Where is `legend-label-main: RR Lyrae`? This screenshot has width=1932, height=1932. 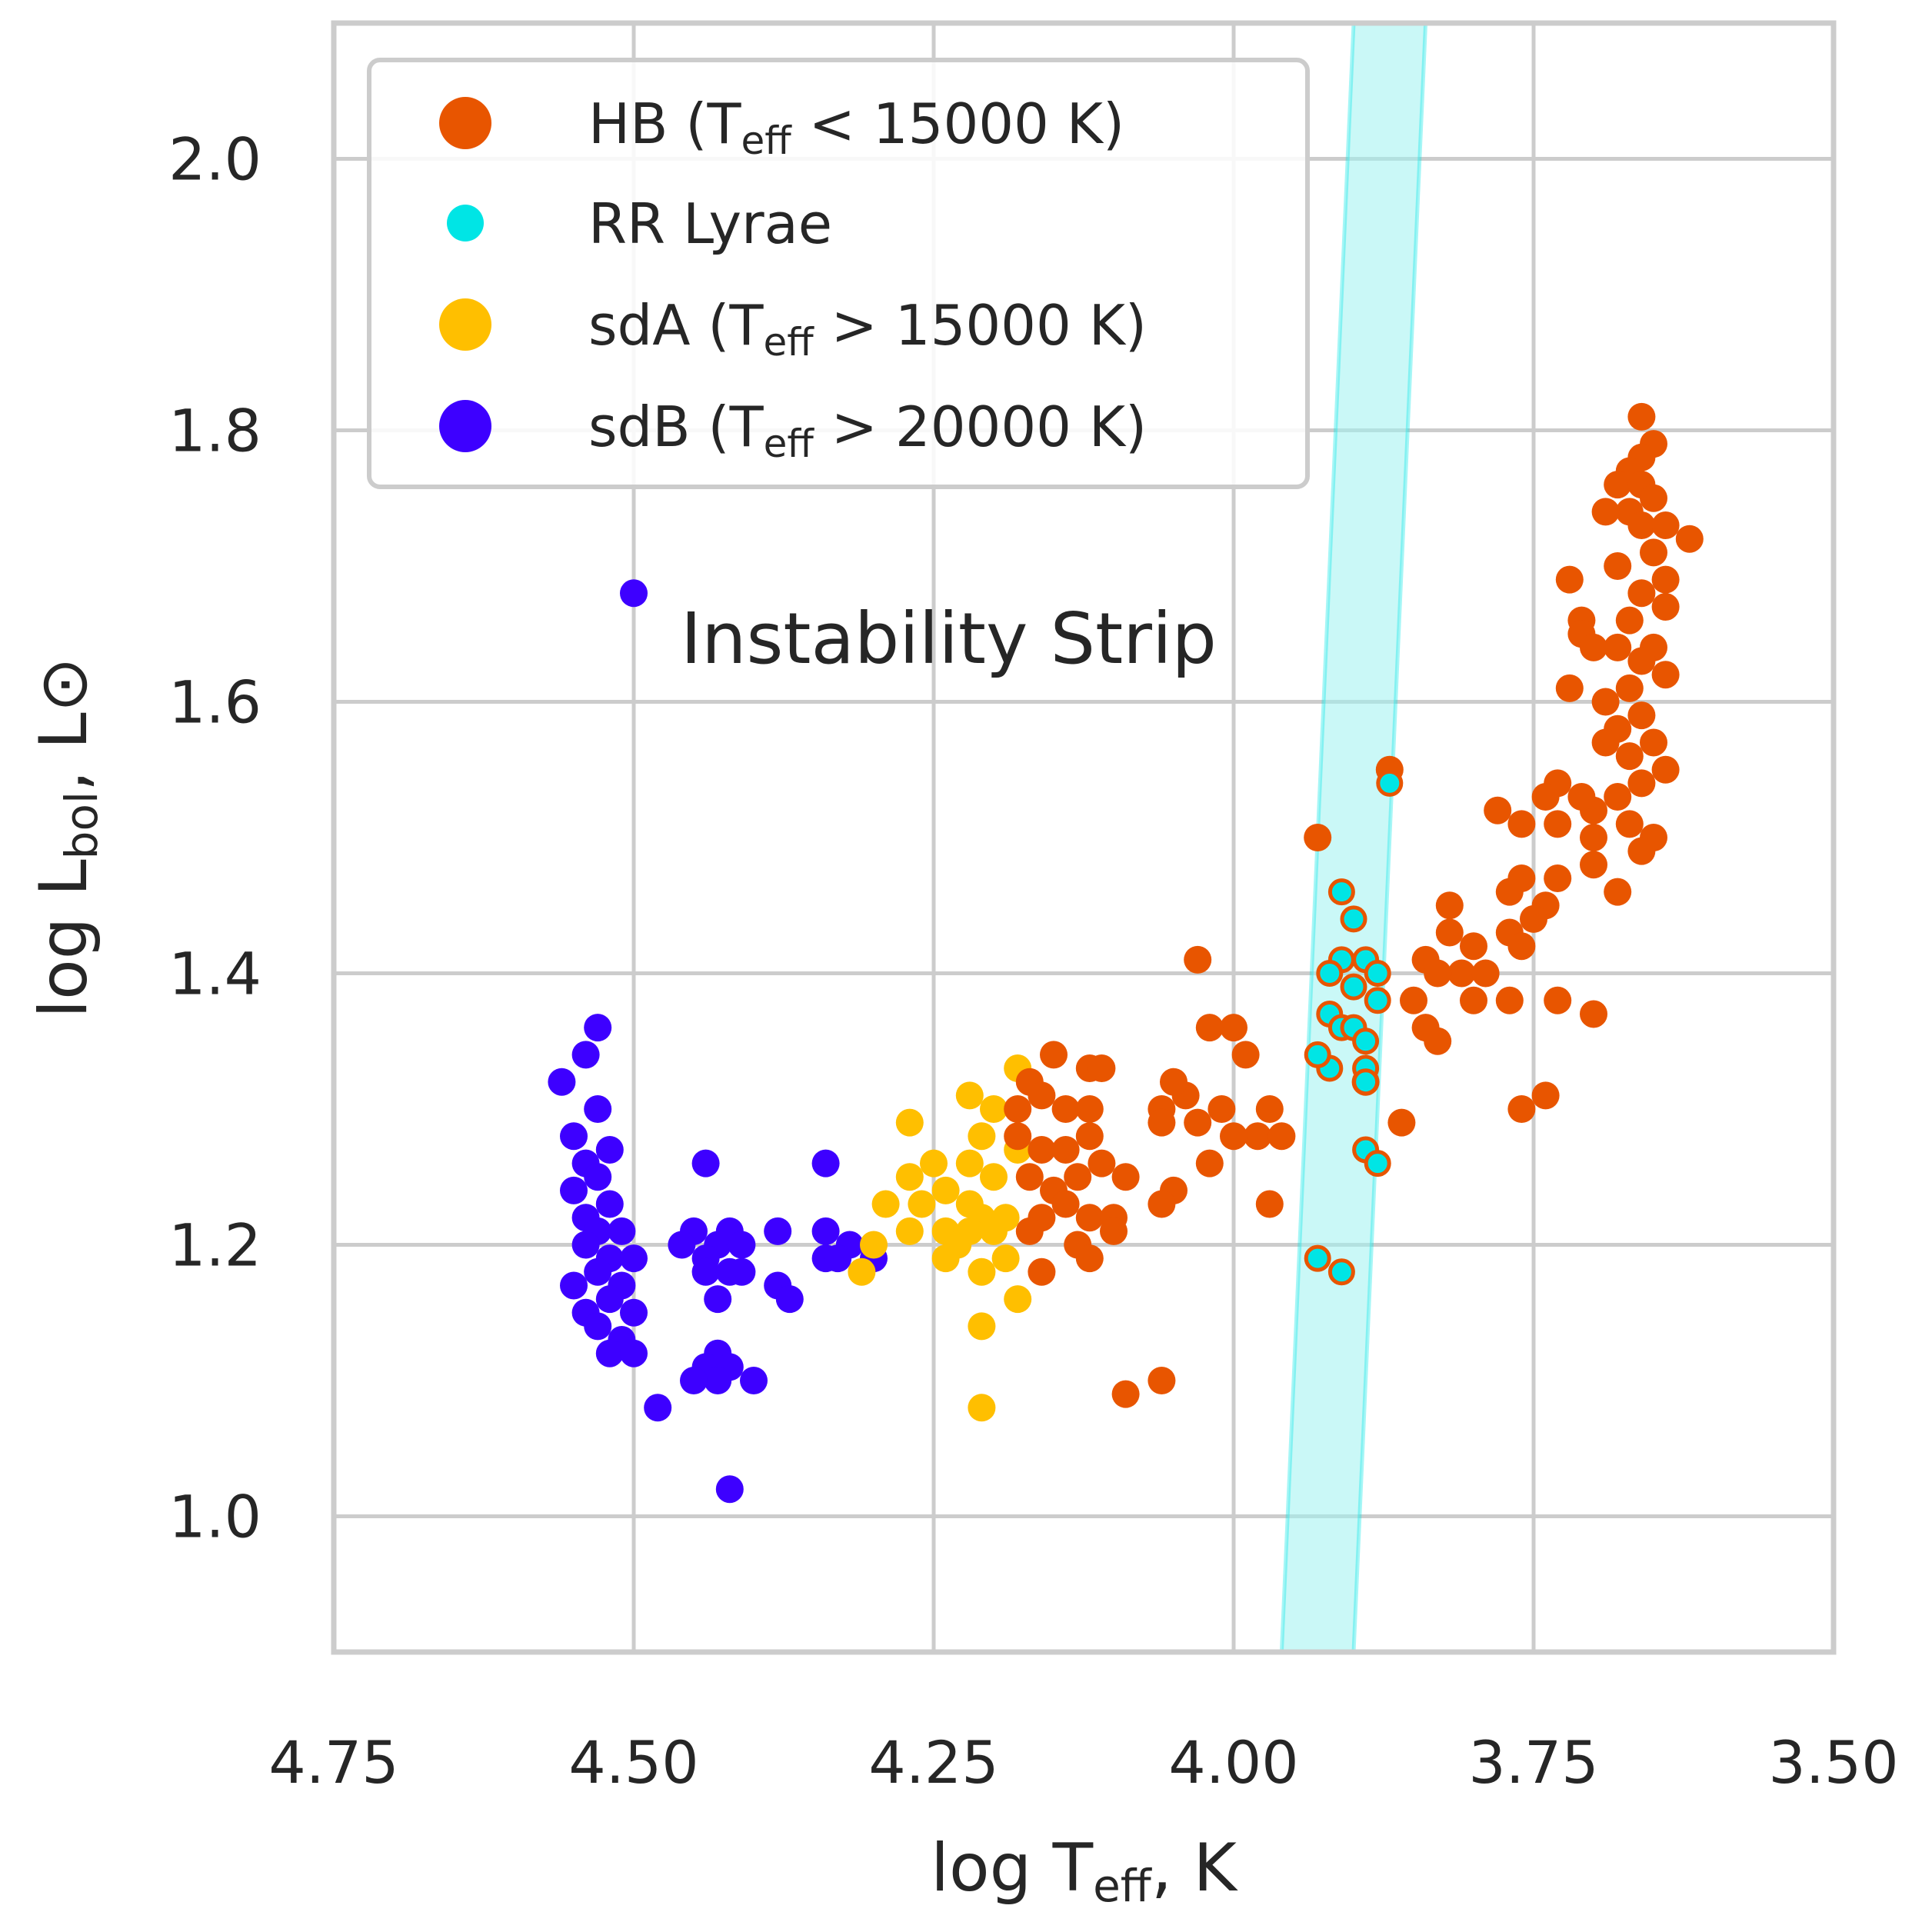
legend-label-main: RR Lyrae is located at coordinates (710, 224).